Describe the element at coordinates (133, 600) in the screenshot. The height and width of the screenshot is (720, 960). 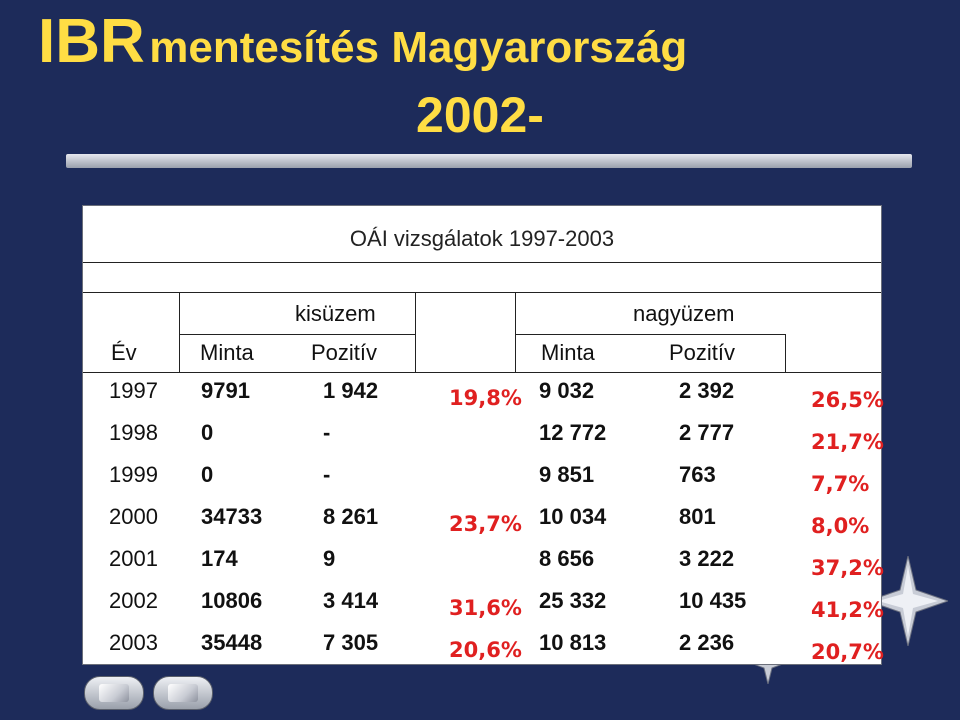
I see `cell-year: 2002` at that location.